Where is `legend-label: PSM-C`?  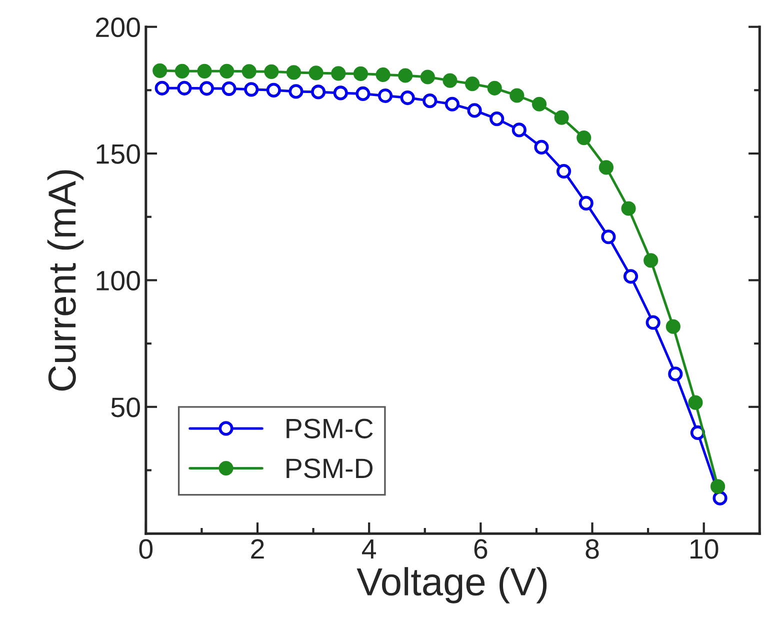
legend-label: PSM-C is located at coordinates (329, 428).